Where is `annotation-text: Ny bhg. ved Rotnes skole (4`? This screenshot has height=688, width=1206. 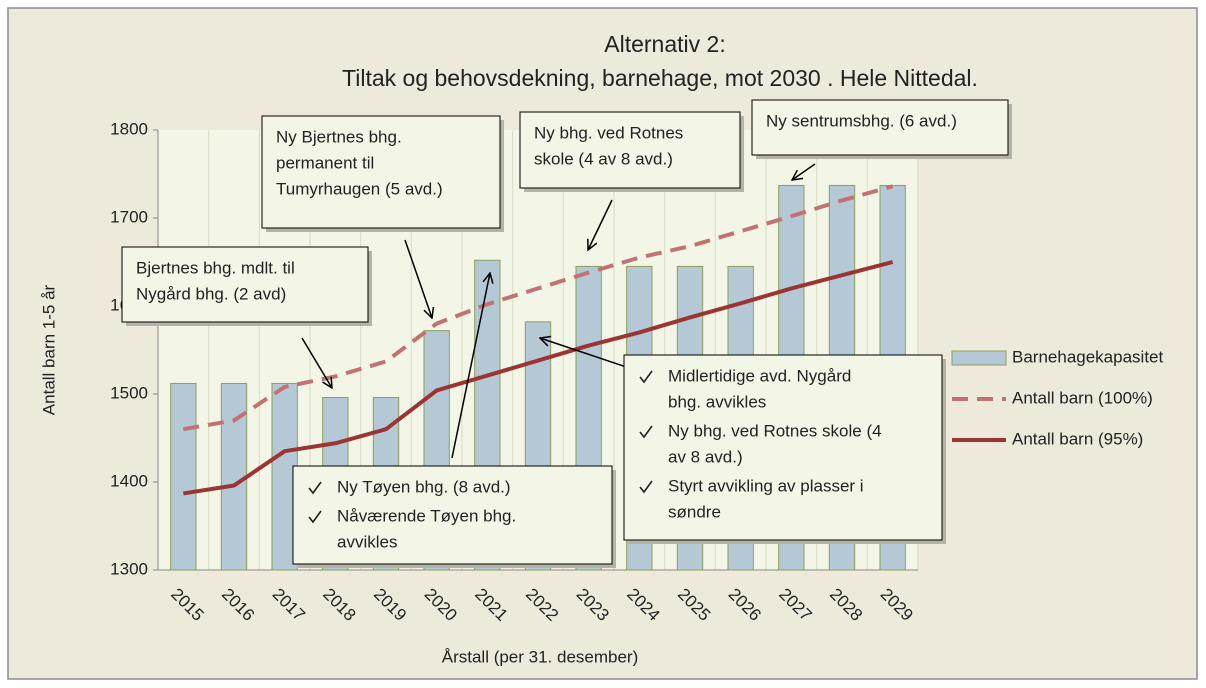
annotation-text: Ny bhg. ved Rotnes skole (4 is located at coordinates (775, 430).